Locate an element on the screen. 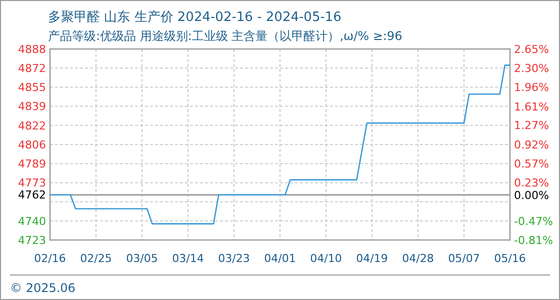 This screenshot has width=560, height=300. x-tick-label: 03/14 is located at coordinates (188, 258).